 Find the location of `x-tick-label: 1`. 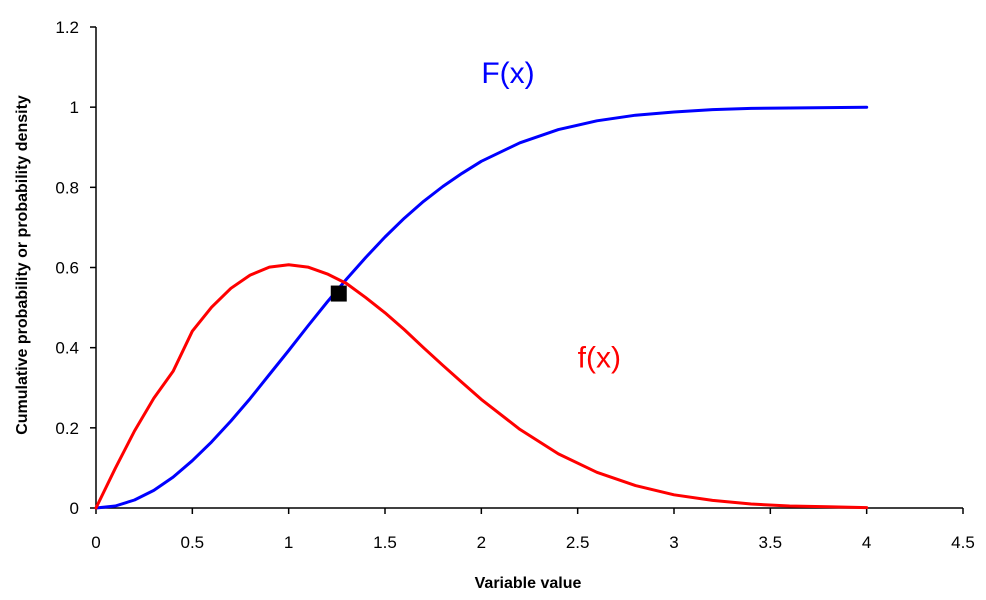

x-tick-label: 1 is located at coordinates (288, 542).